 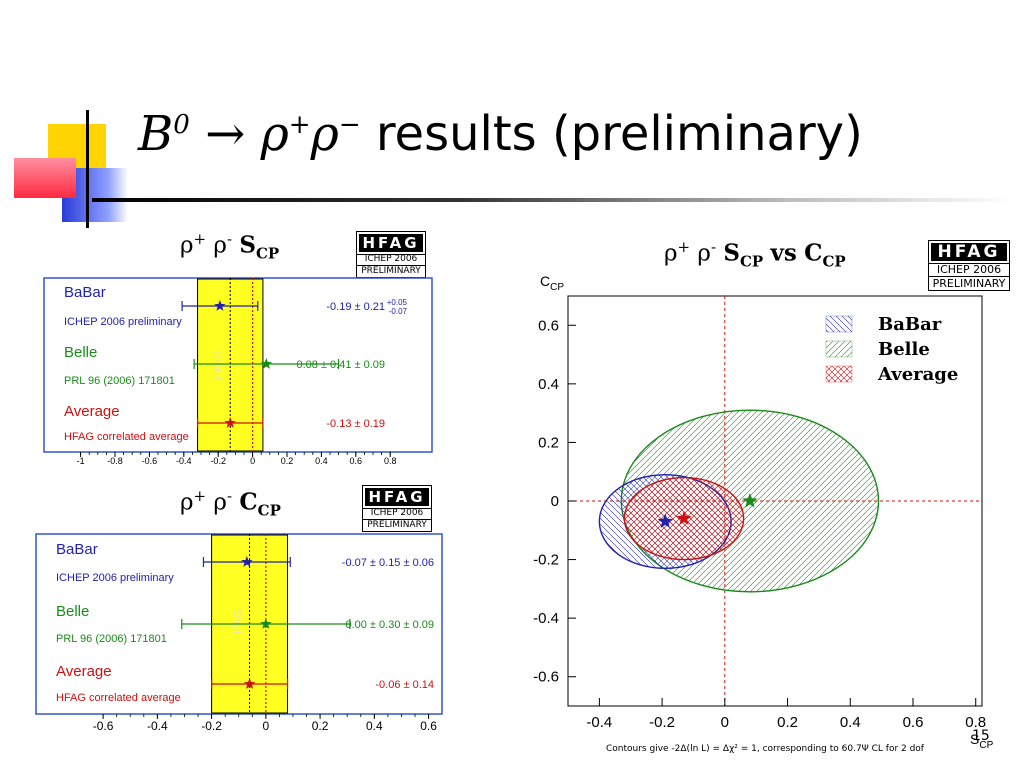 What do you see at coordinates (839, 349) in the screenshot?
I see `legend-swatch-belle` at bounding box center [839, 349].